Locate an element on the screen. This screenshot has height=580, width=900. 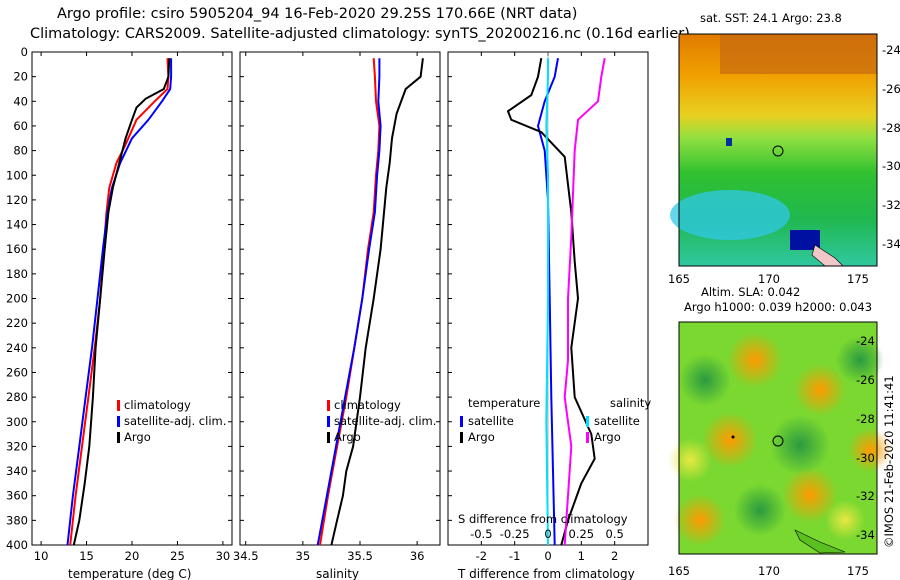
s-difference-tick-label: 0.5 is located at coordinates (615, 534).